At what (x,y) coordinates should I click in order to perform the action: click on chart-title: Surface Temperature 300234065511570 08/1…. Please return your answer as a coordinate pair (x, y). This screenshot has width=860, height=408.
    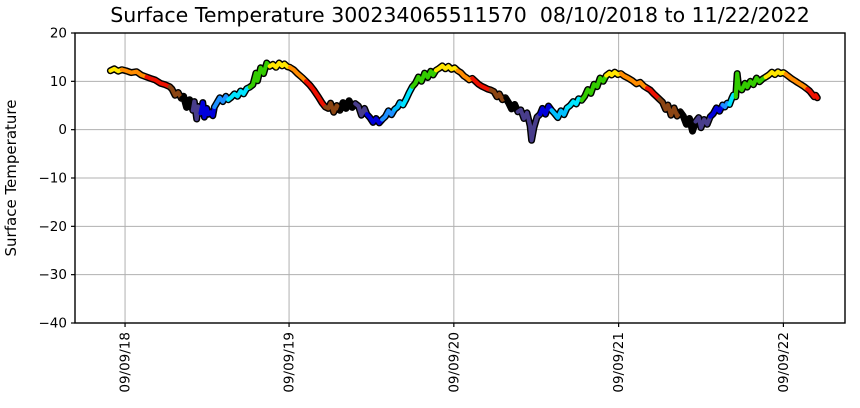
    Looking at the image, I should click on (460, 15).